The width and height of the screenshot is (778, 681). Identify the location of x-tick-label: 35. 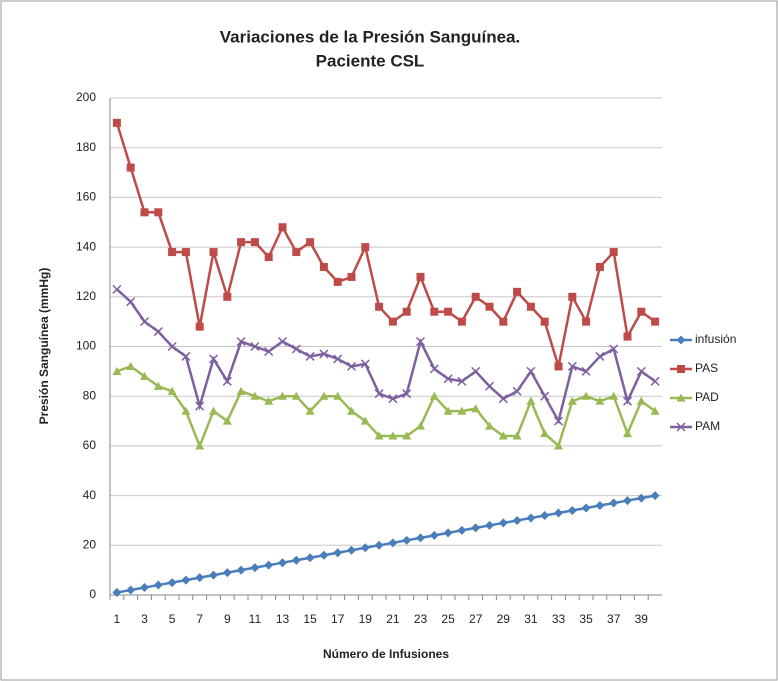
(586, 619).